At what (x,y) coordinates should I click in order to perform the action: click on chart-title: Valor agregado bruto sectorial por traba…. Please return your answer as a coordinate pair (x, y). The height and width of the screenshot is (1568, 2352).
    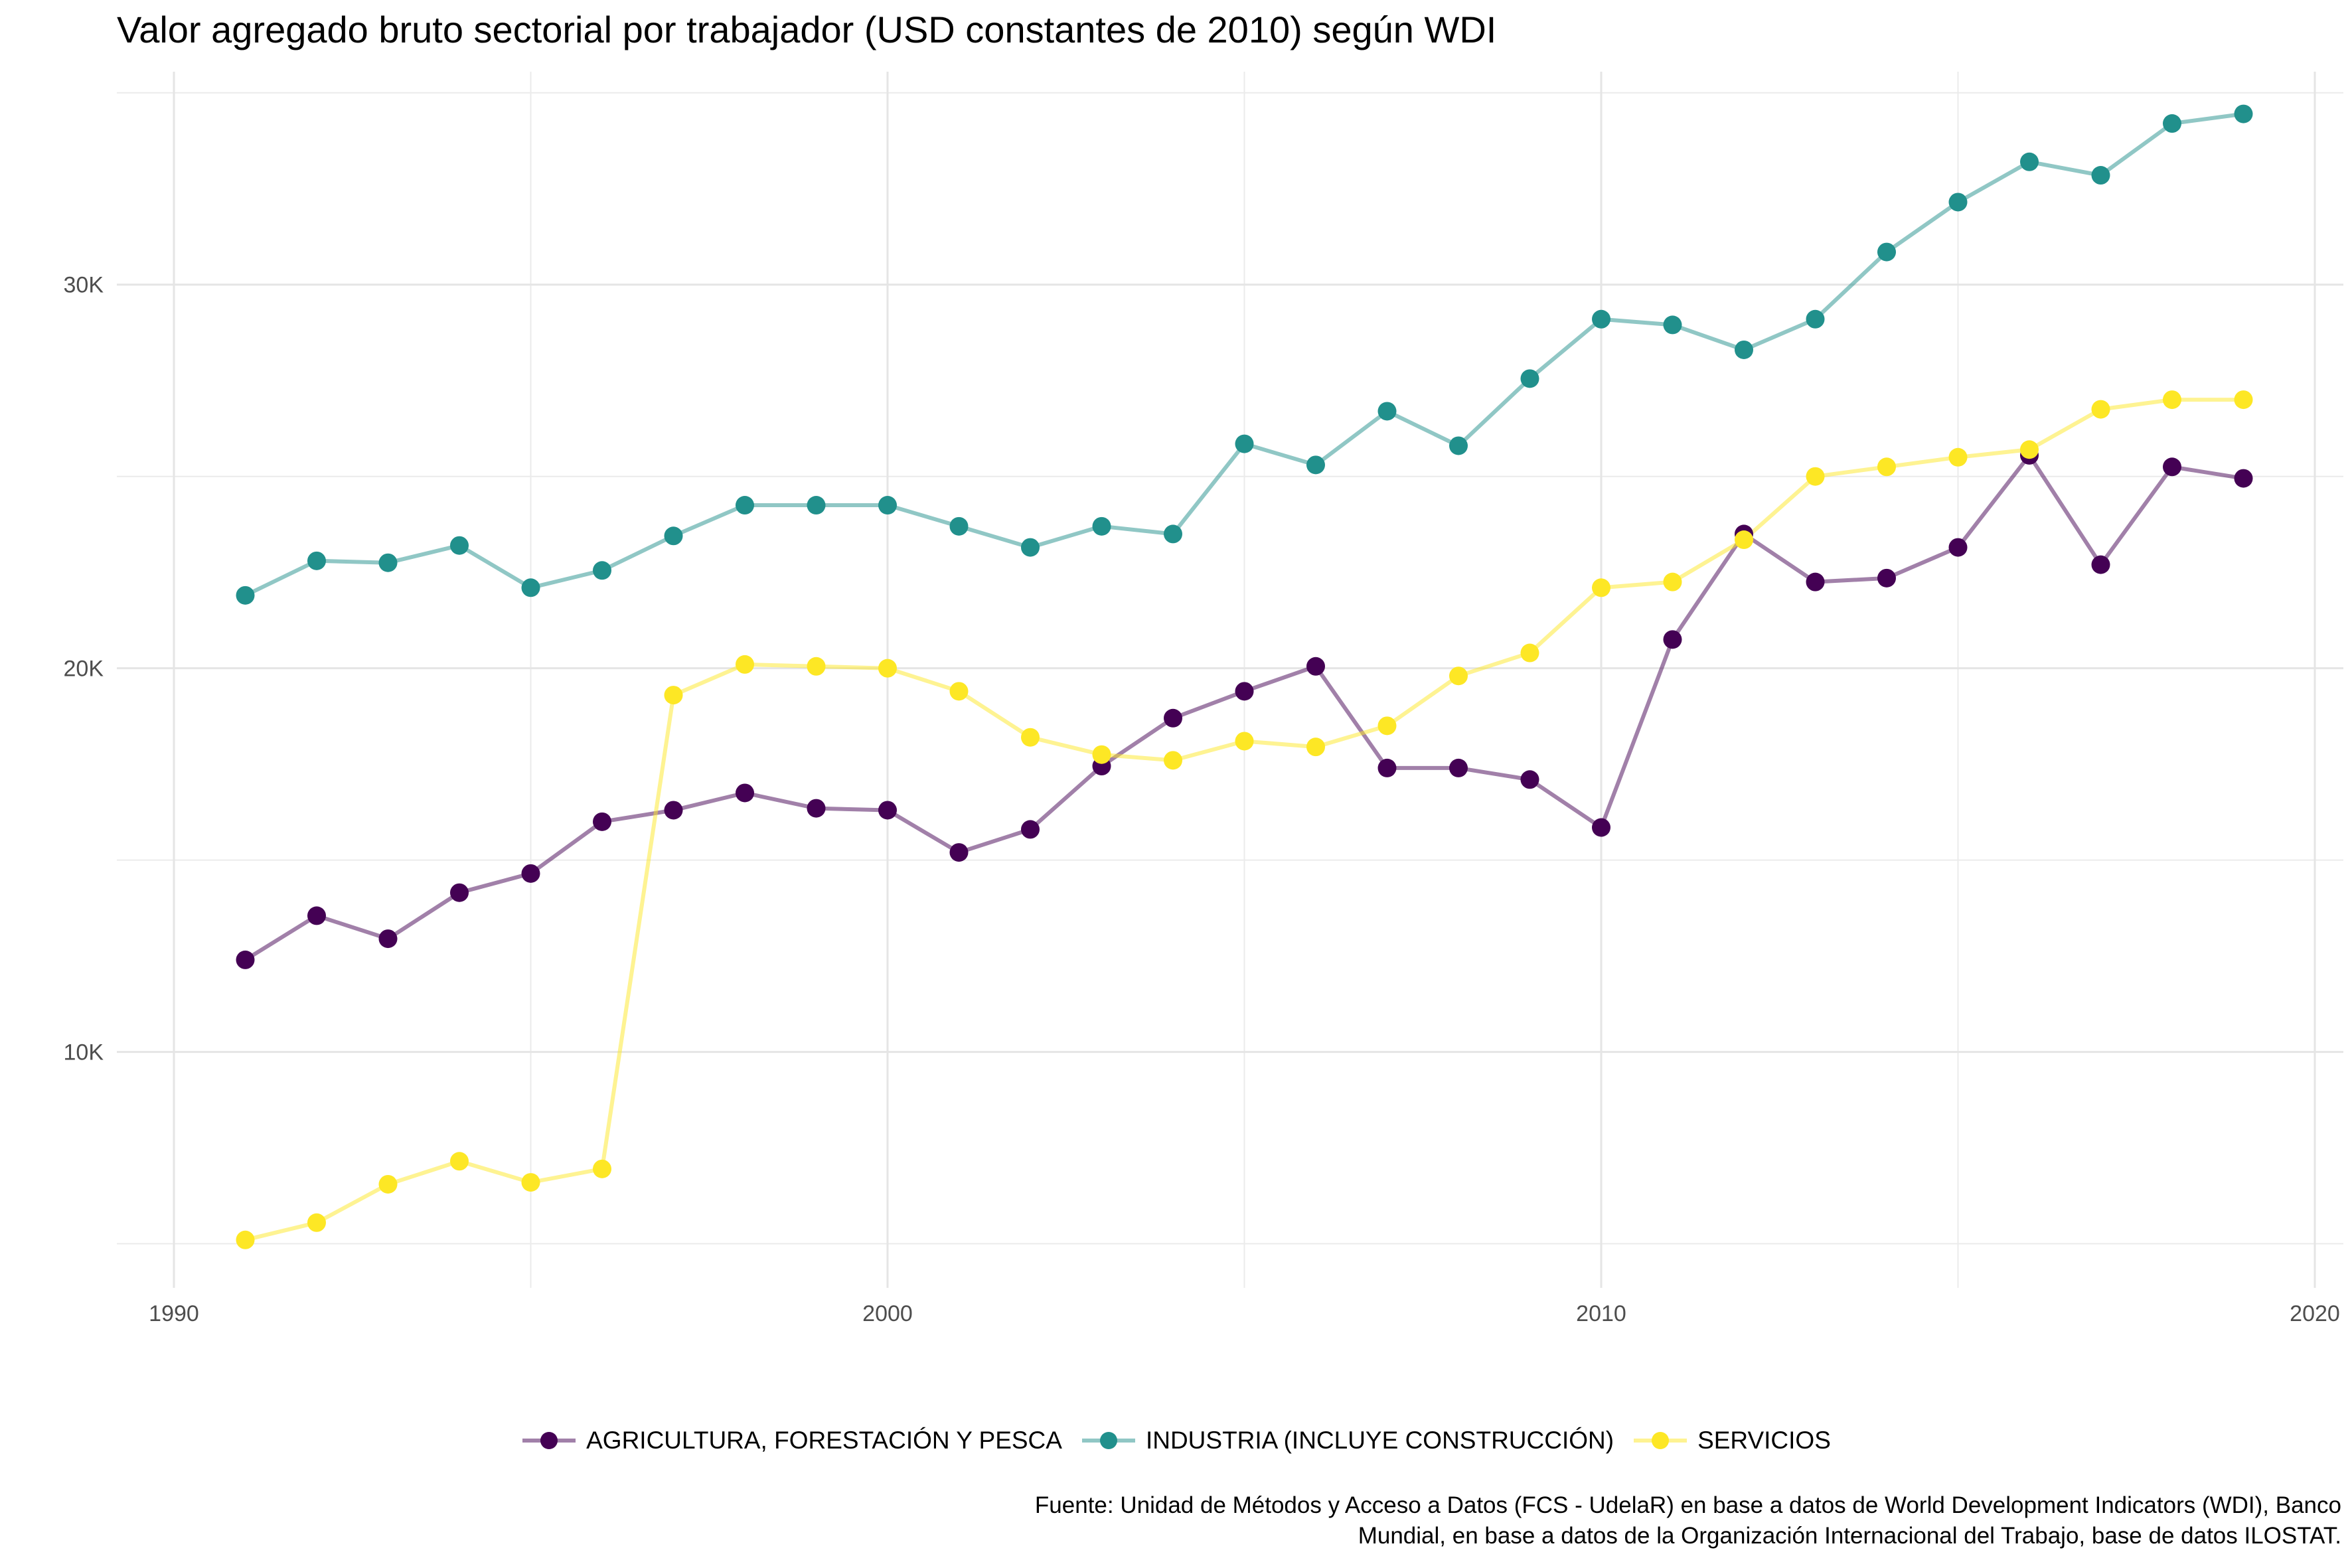
    Looking at the image, I should click on (807, 29).